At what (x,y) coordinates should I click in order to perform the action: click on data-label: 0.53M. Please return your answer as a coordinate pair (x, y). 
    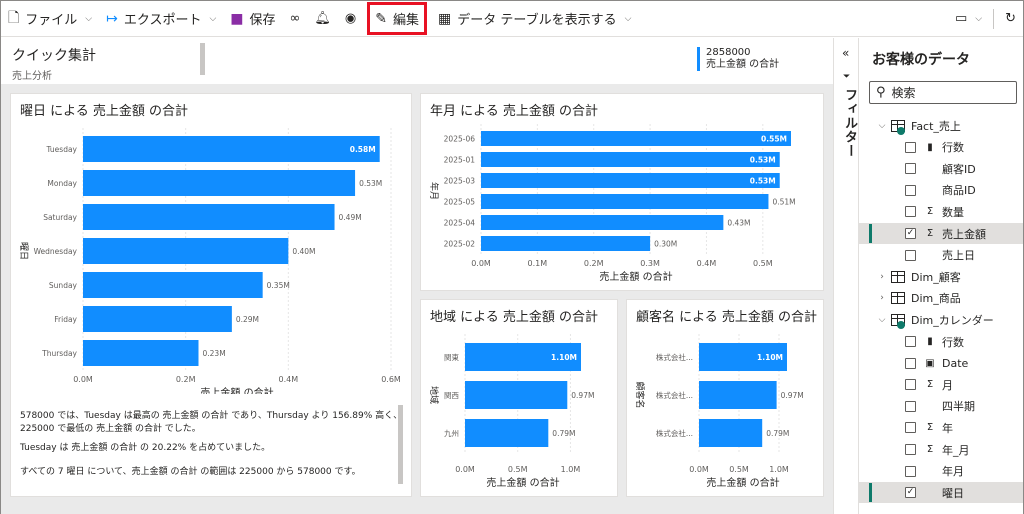
    Looking at the image, I should click on (763, 181).